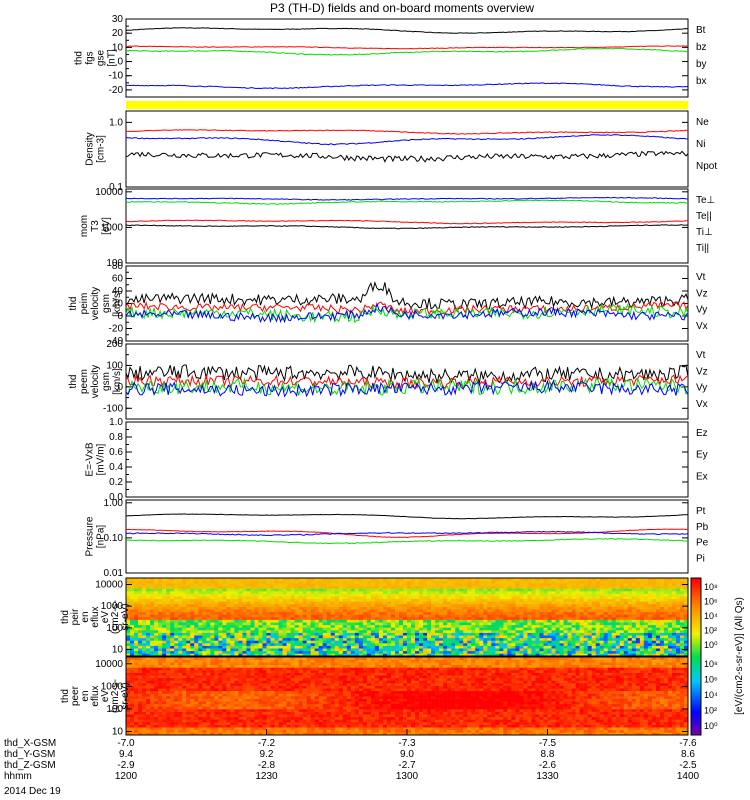 The image size is (750, 800). Describe the element at coordinates (118, 266) in the screenshot. I see `ytick-label: 80` at that location.